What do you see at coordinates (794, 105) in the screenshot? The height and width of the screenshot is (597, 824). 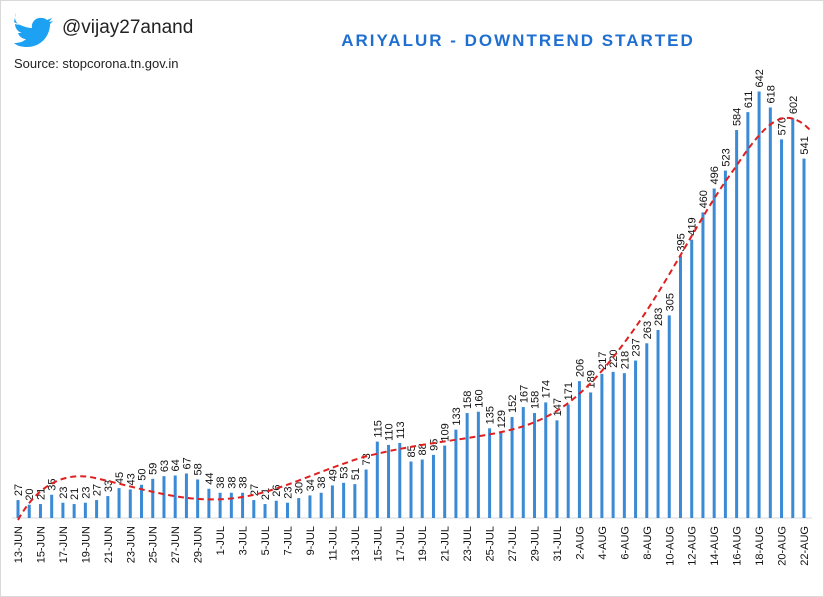 I see `value-label: 602` at bounding box center [794, 105].